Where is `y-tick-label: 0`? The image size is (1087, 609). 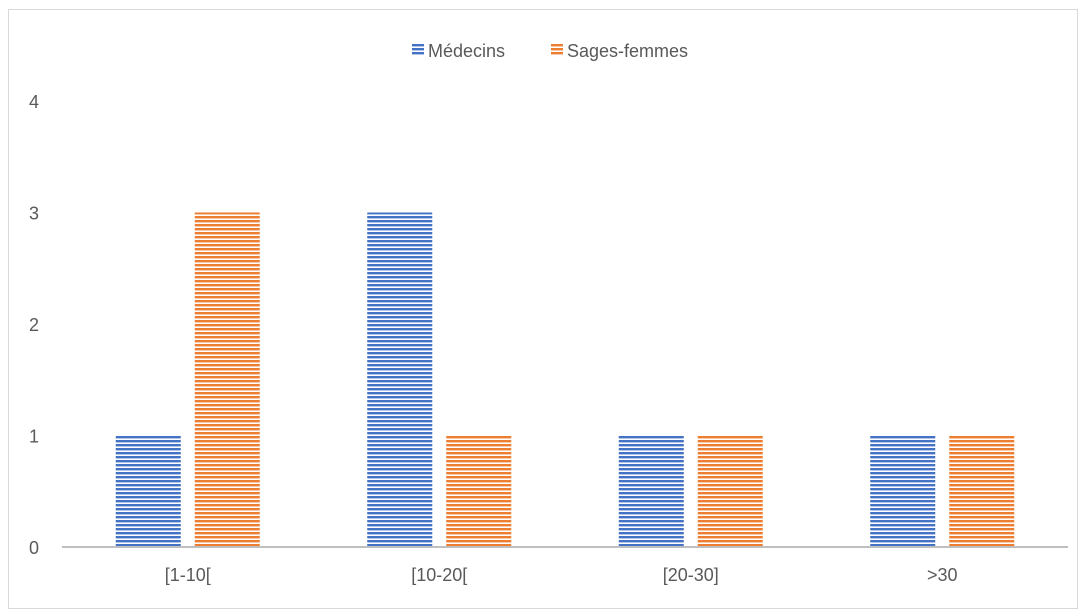 y-tick-label: 0 is located at coordinates (34, 548).